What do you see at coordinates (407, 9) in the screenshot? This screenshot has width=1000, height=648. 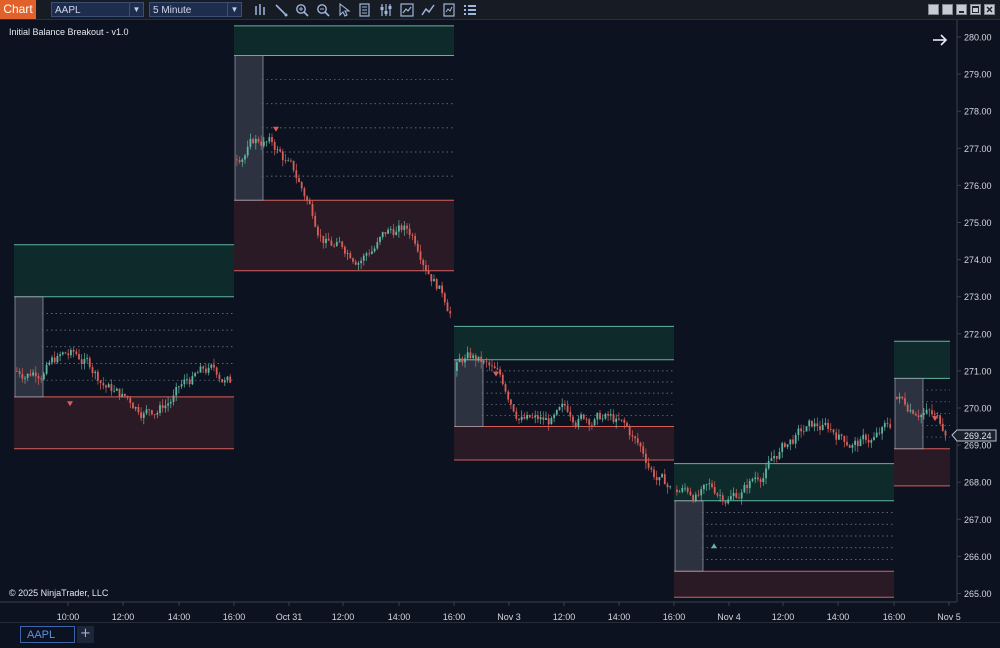 I see `indicators-icon` at bounding box center [407, 9].